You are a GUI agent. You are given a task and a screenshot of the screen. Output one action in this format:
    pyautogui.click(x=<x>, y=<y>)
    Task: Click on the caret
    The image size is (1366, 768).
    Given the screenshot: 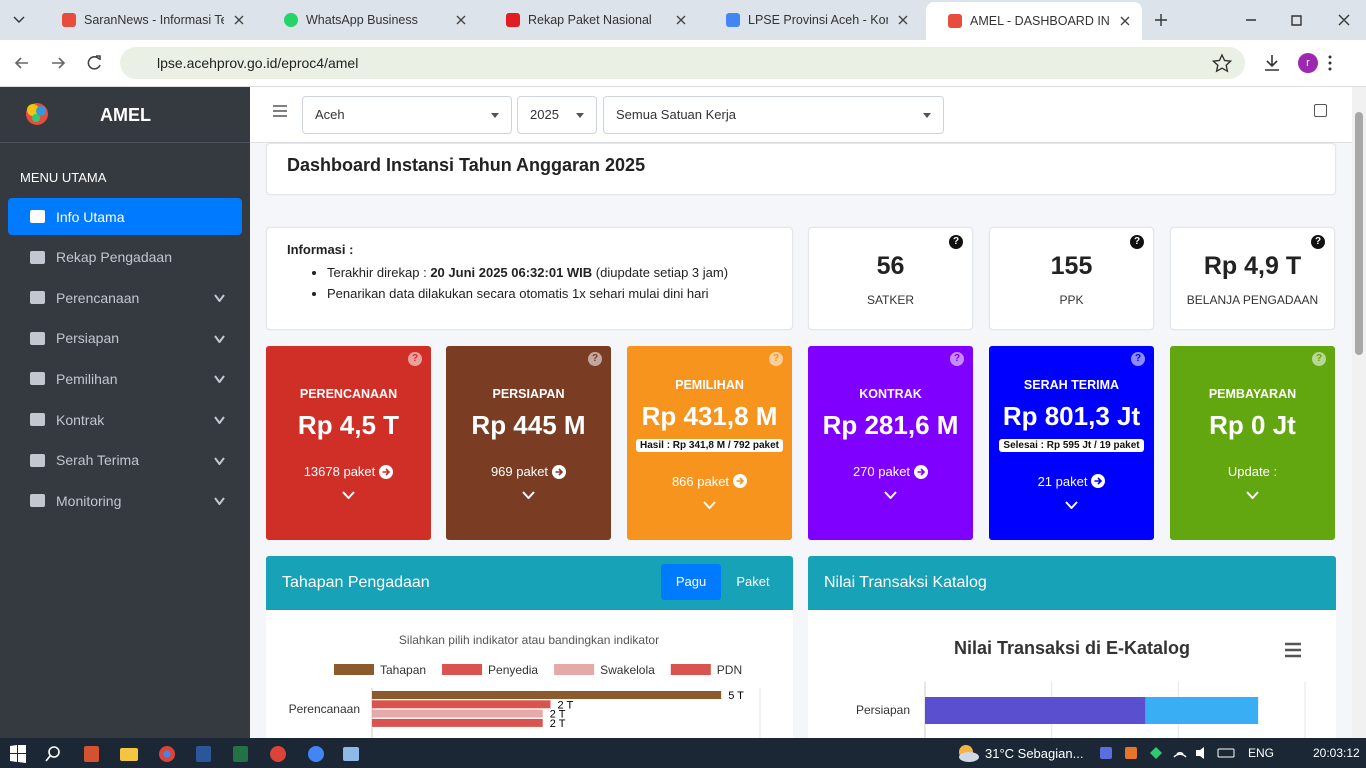 What is the action you would take?
    pyautogui.click(x=580, y=115)
    